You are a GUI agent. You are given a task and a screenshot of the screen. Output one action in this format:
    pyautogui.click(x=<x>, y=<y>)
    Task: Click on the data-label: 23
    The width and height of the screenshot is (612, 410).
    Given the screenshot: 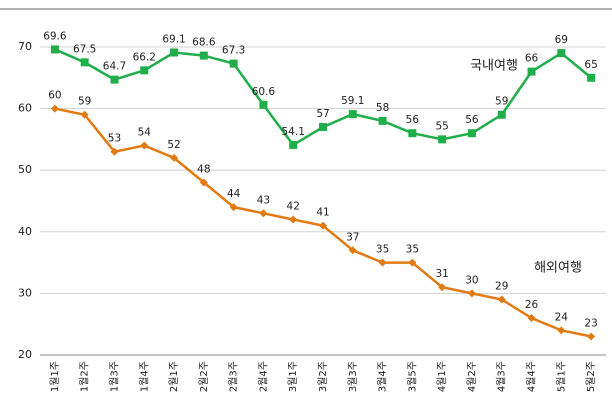 What is the action you would take?
    pyautogui.click(x=590, y=324)
    